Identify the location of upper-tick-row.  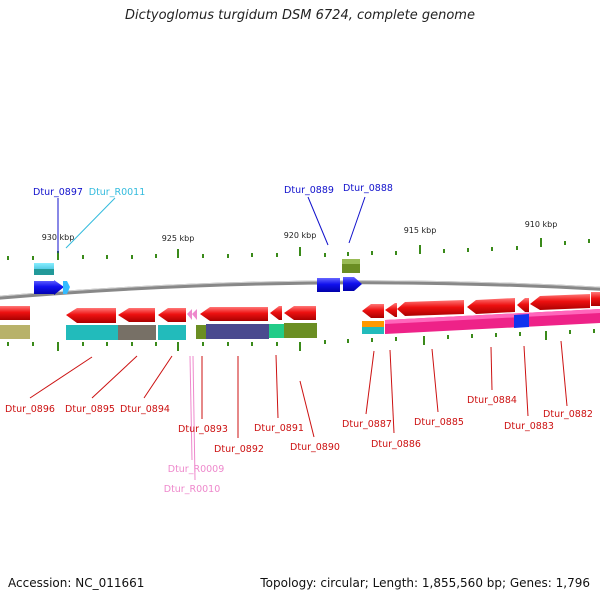
(298, 249).